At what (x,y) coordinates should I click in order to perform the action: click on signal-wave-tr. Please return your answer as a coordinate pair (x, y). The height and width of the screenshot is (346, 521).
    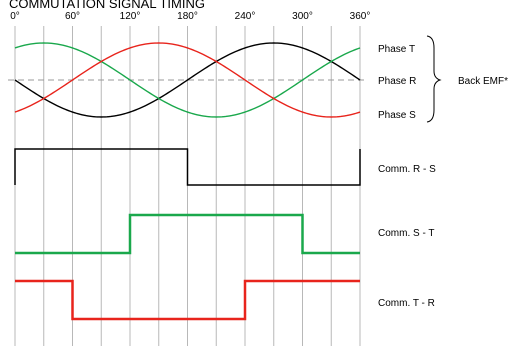
    Looking at the image, I should click on (187, 300).